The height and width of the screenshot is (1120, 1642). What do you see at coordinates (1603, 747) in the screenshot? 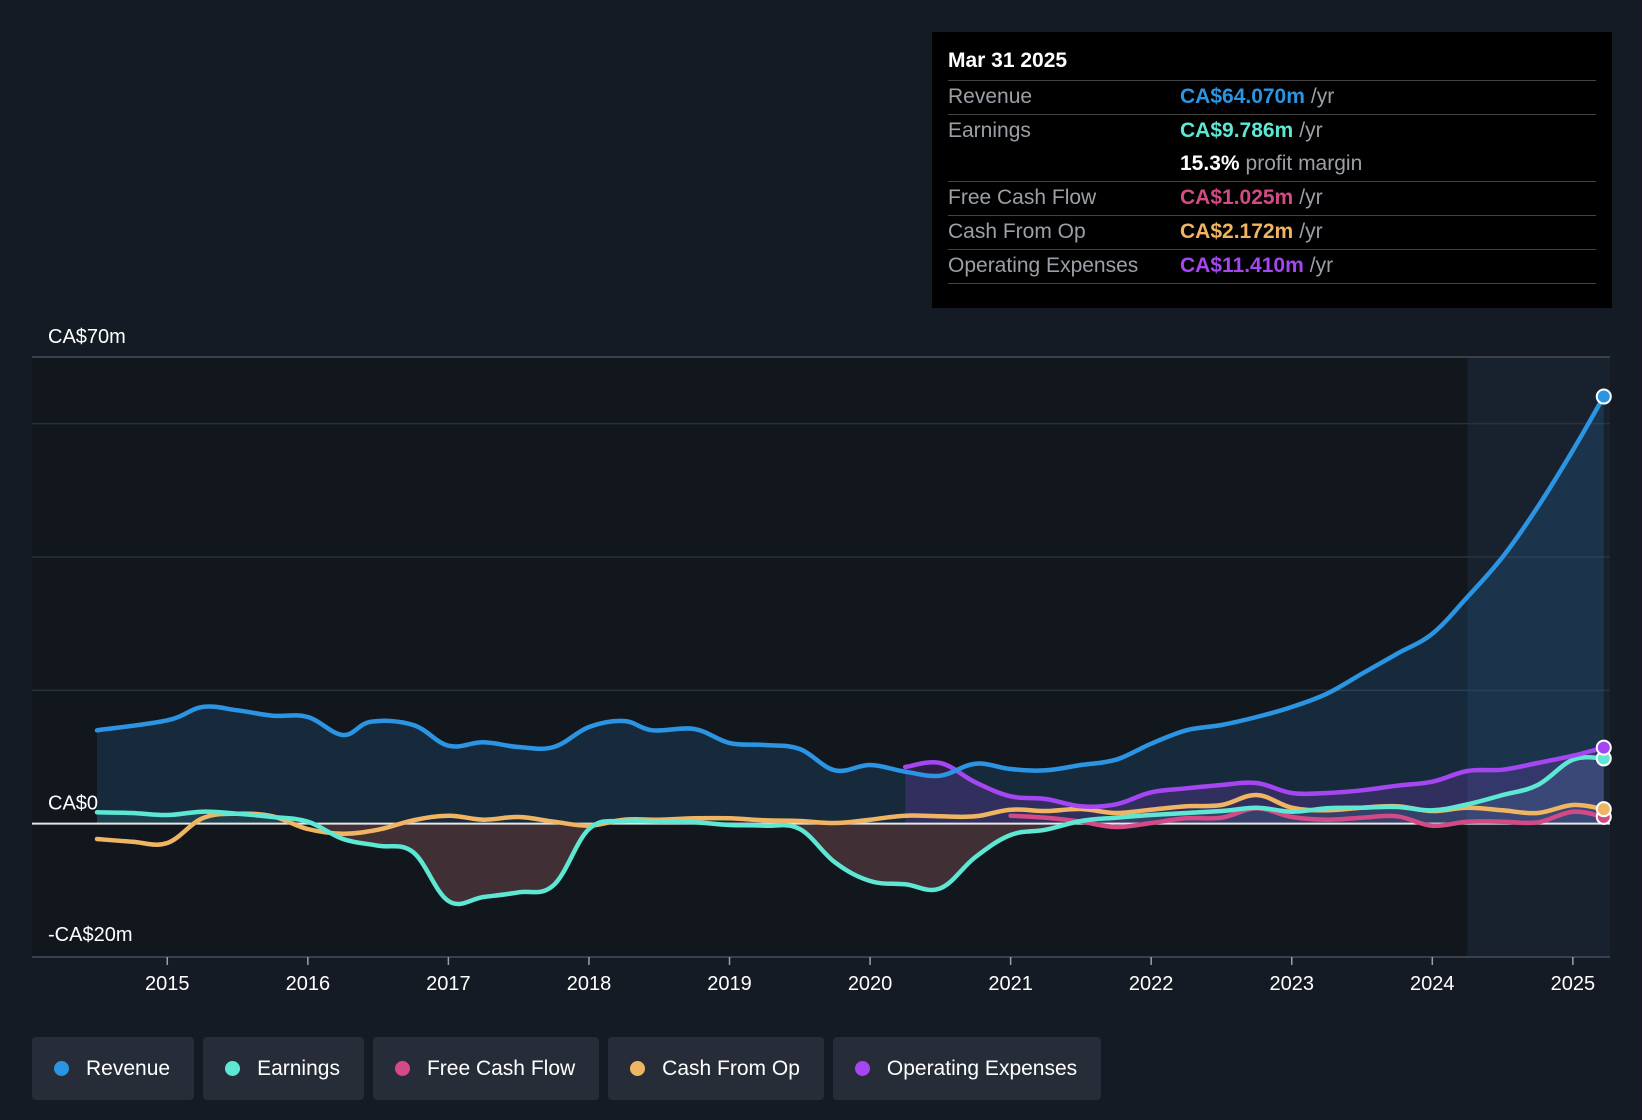
I see `operating-expenses-endpoint` at bounding box center [1603, 747].